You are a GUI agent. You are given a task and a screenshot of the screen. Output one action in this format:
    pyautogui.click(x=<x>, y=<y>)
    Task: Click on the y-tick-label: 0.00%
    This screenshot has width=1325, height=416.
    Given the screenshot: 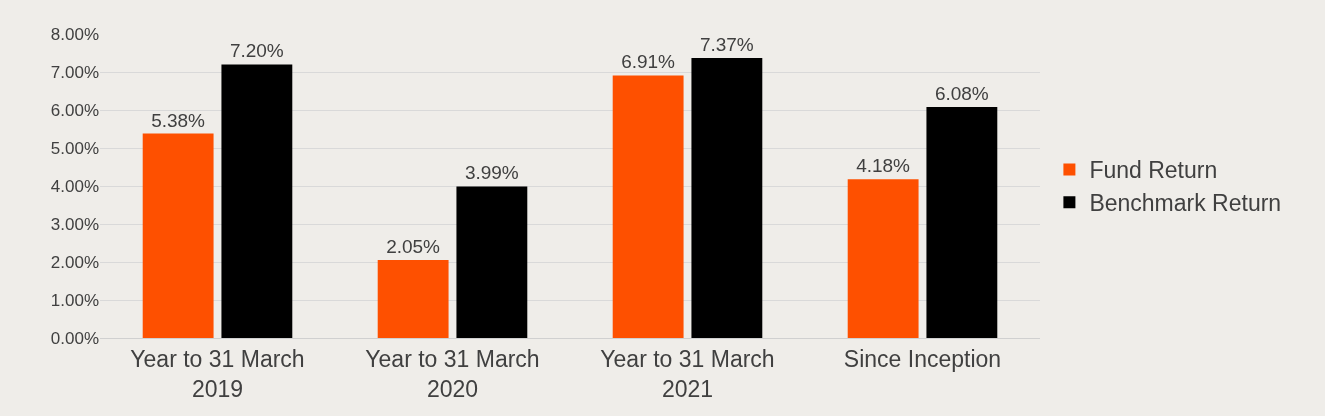 What is the action you would take?
    pyautogui.click(x=74, y=338)
    